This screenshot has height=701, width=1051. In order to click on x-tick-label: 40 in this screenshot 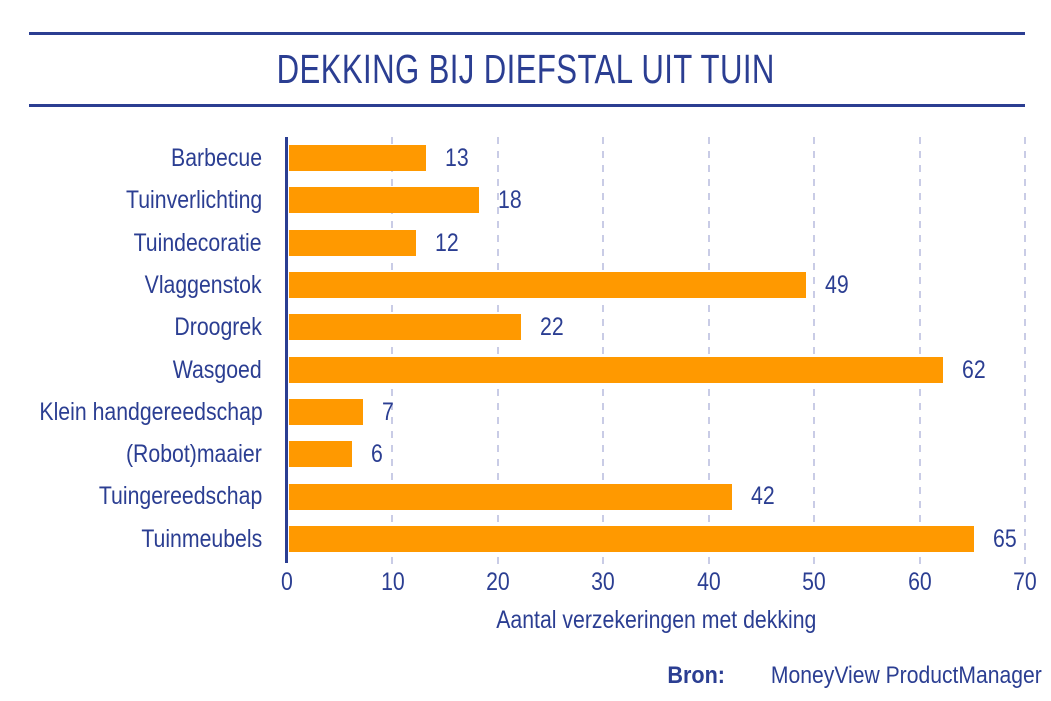, I will do `click(709, 582)`.